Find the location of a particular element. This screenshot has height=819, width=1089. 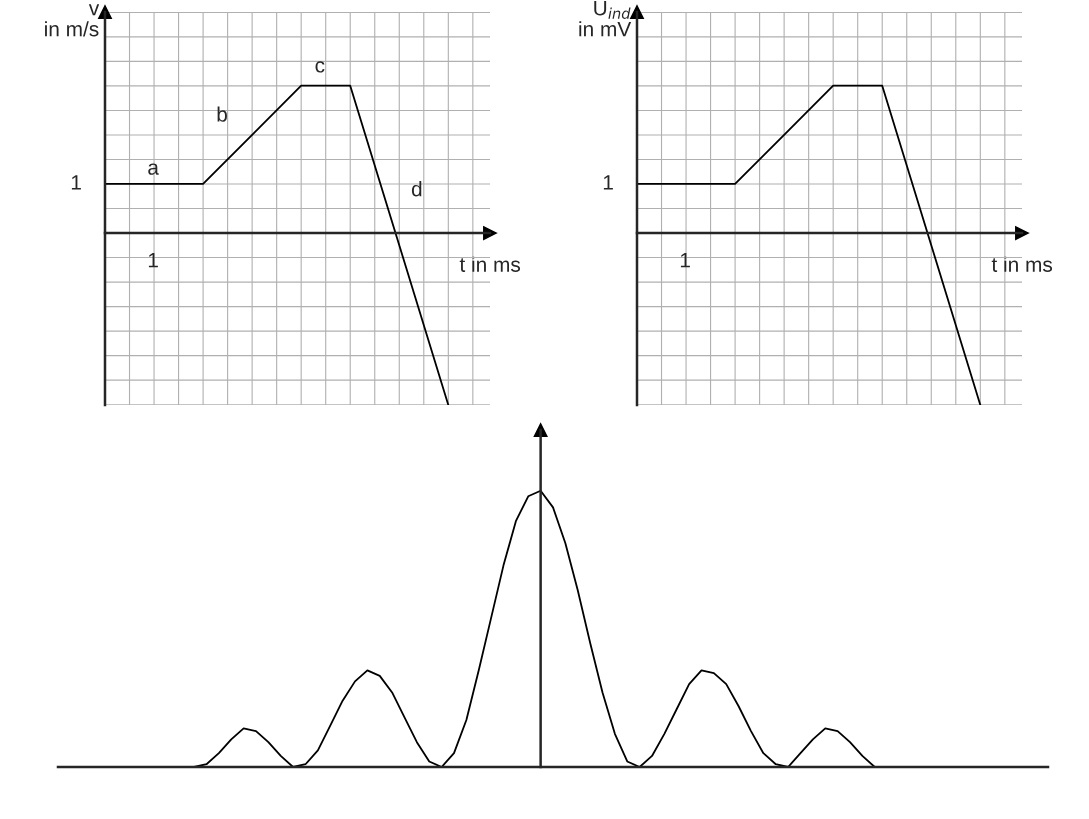

annotation: b is located at coordinates (222, 114).